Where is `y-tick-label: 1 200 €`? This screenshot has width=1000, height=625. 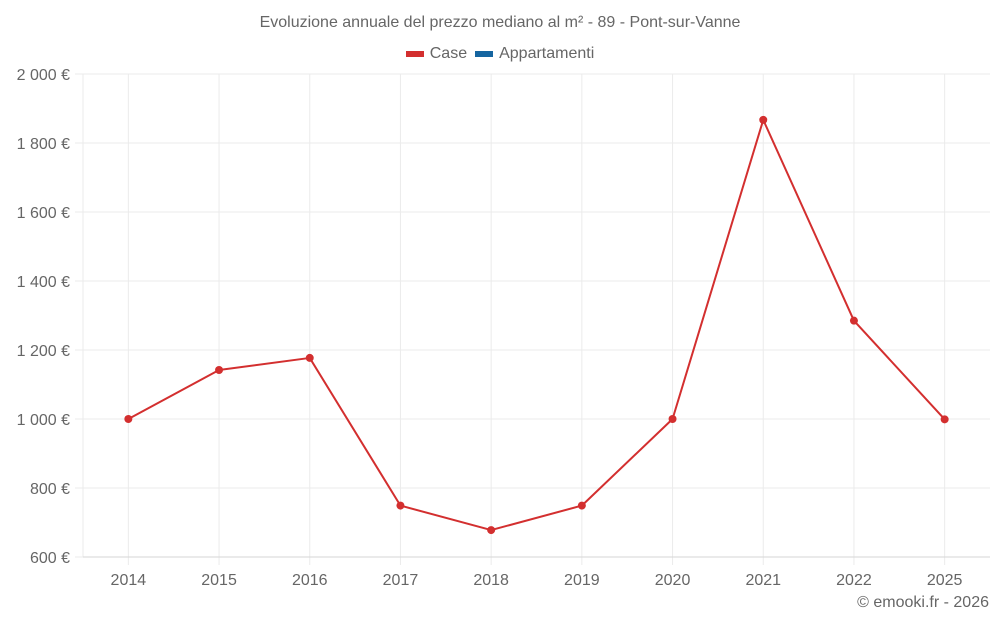
y-tick-label: 1 200 € is located at coordinates (43, 351).